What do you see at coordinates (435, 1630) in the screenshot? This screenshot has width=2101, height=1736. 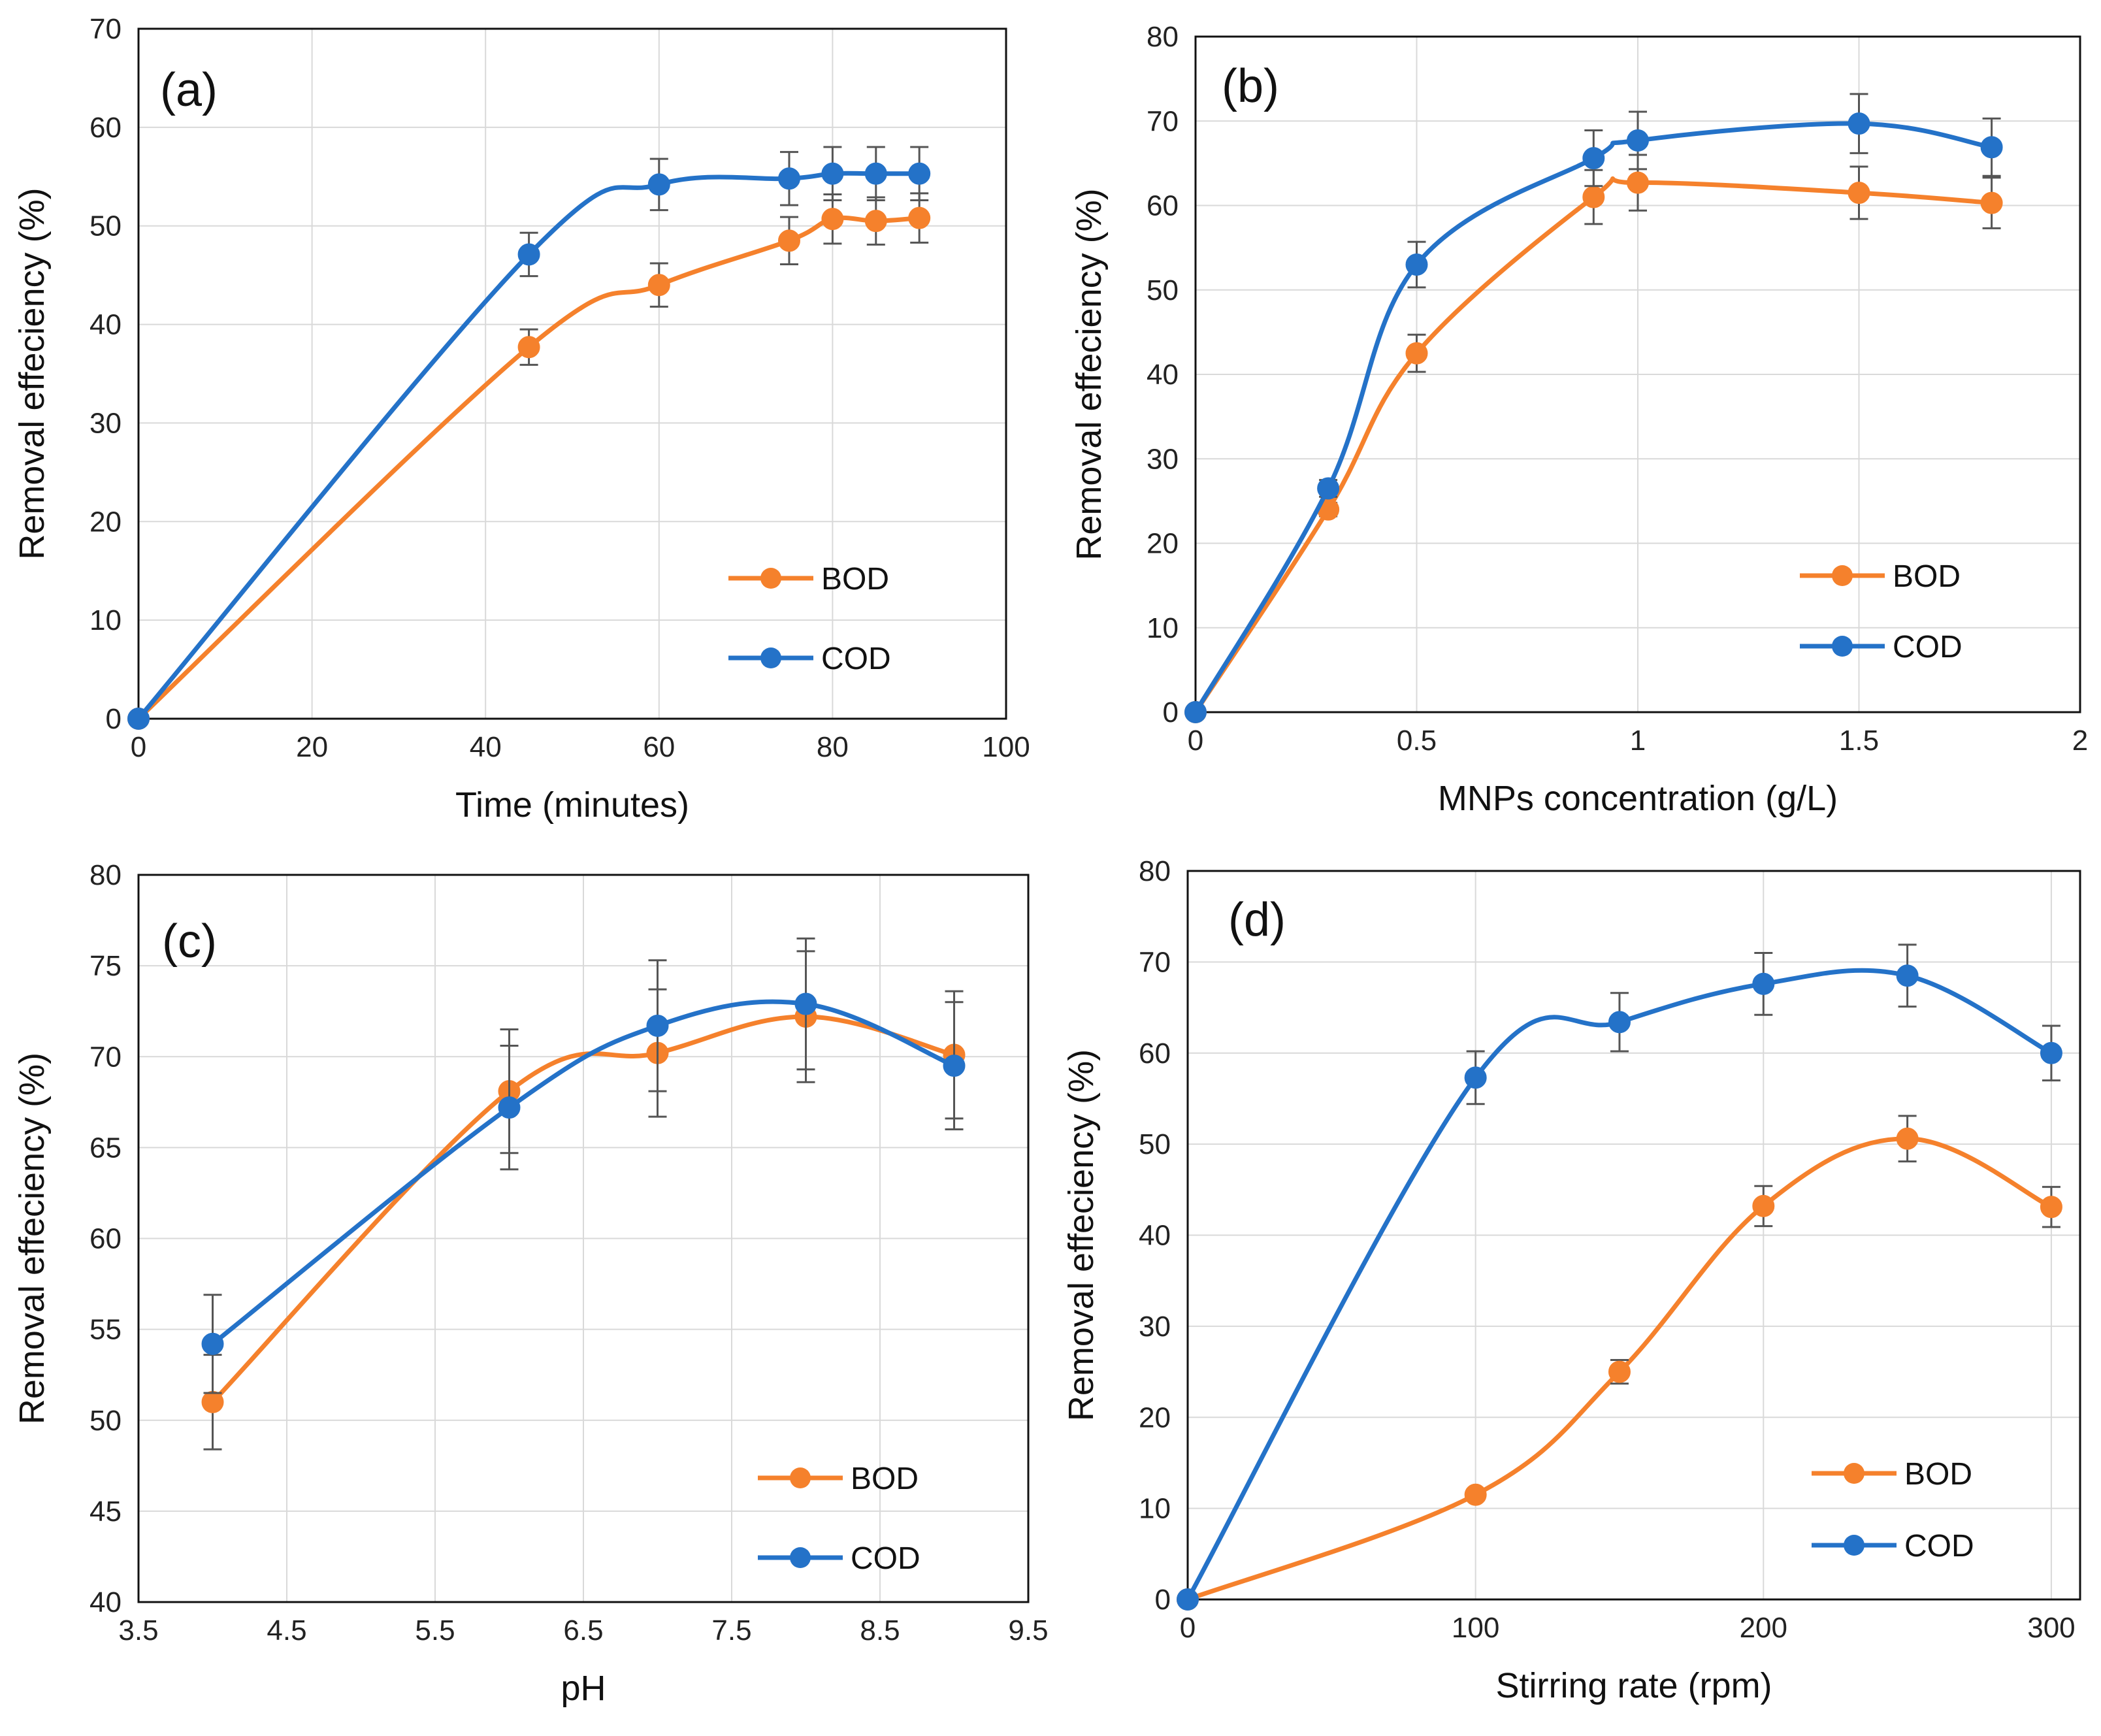 I see `x-tick-label: 5.5` at bounding box center [435, 1630].